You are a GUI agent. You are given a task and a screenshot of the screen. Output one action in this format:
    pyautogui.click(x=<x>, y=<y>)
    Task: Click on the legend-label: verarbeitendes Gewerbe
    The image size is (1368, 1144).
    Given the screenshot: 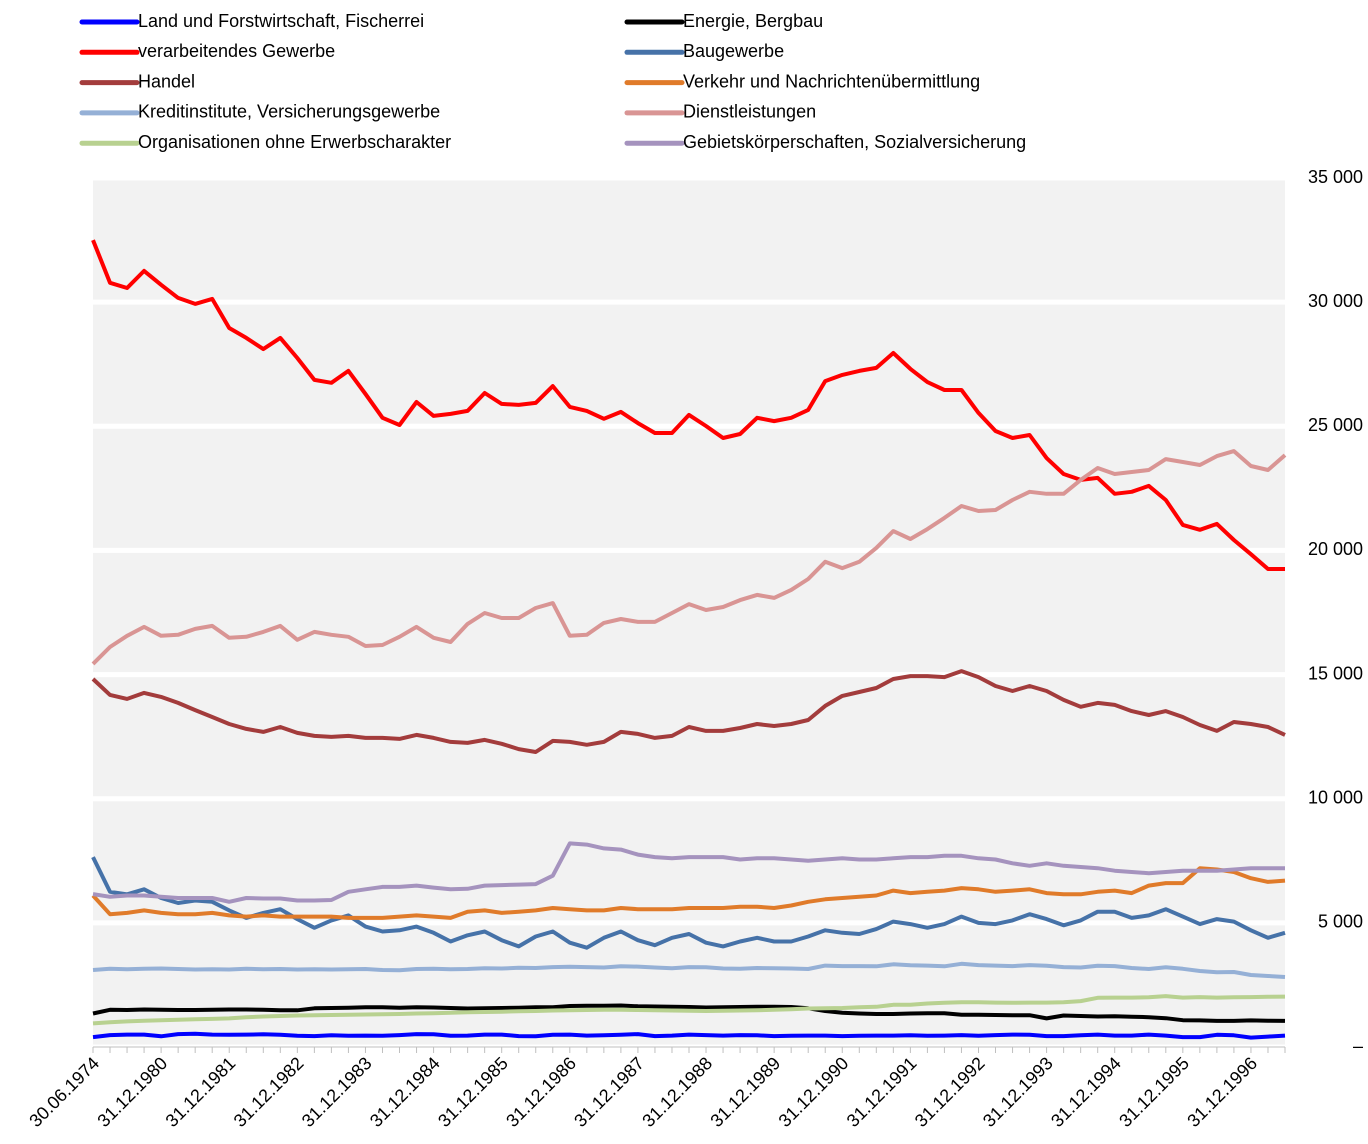 What is the action you would take?
    pyautogui.click(x=236, y=51)
    